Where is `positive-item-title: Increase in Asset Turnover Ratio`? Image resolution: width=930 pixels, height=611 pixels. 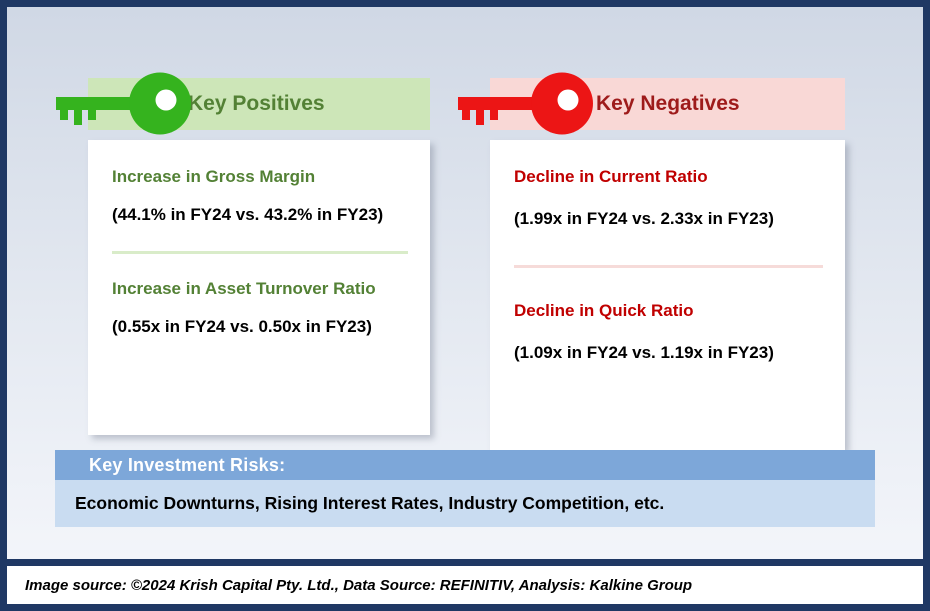
positive-item-title: Increase in Asset Turnover Ratio is located at coordinates (244, 288).